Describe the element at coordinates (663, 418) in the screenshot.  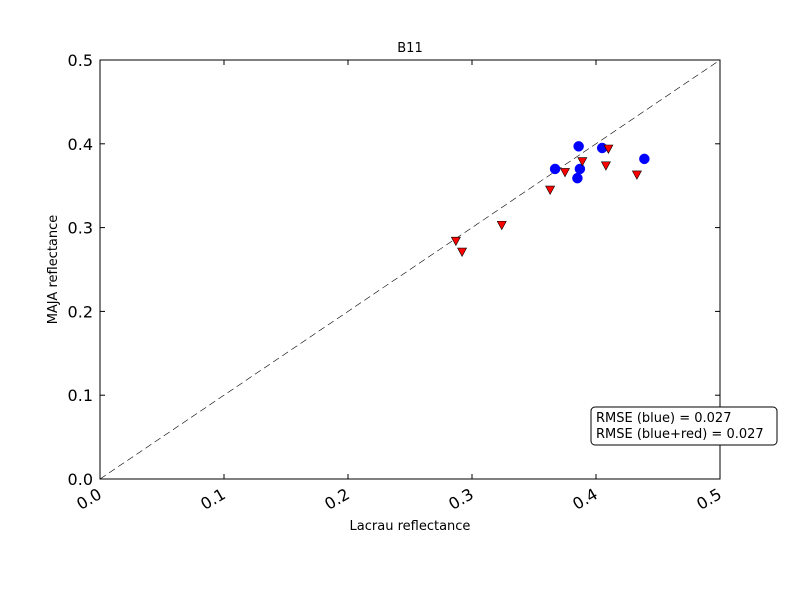
I see `rmse-annotation-line: RMSE (blue) = 0.027` at that location.